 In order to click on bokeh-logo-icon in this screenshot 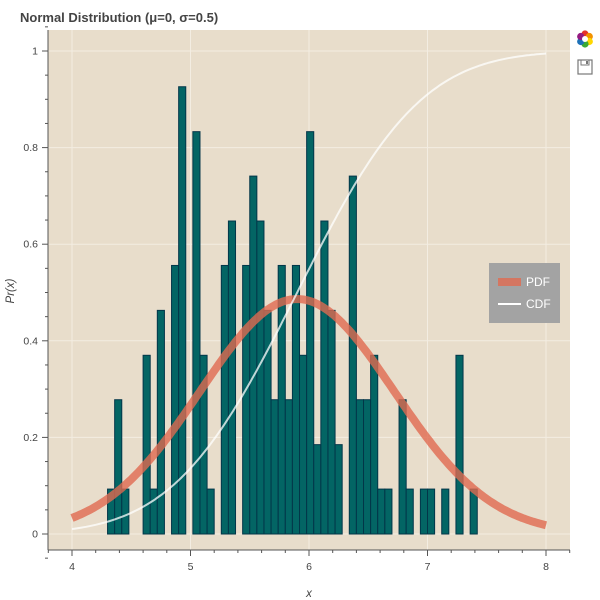, I will do `click(585, 39)`.